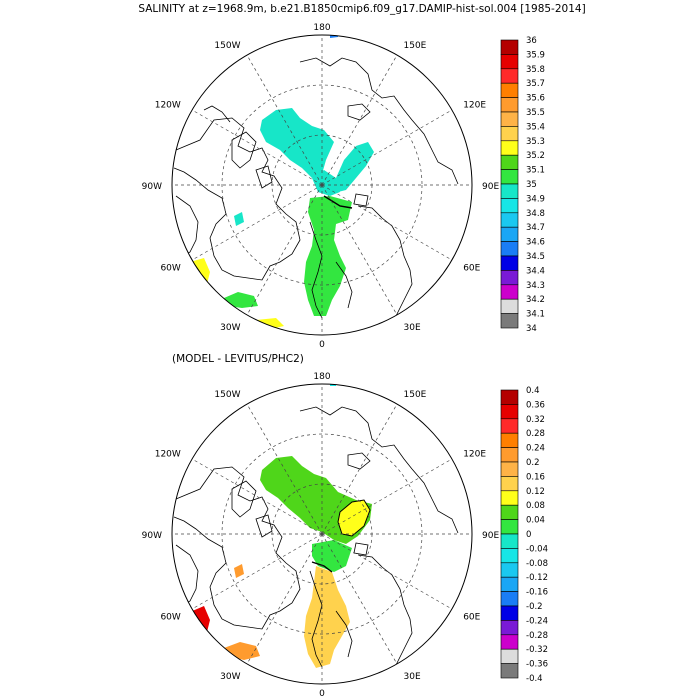  What do you see at coordinates (535, 492) in the screenshot?
I see `colorbar-tick-label: 0.12` at bounding box center [535, 492].